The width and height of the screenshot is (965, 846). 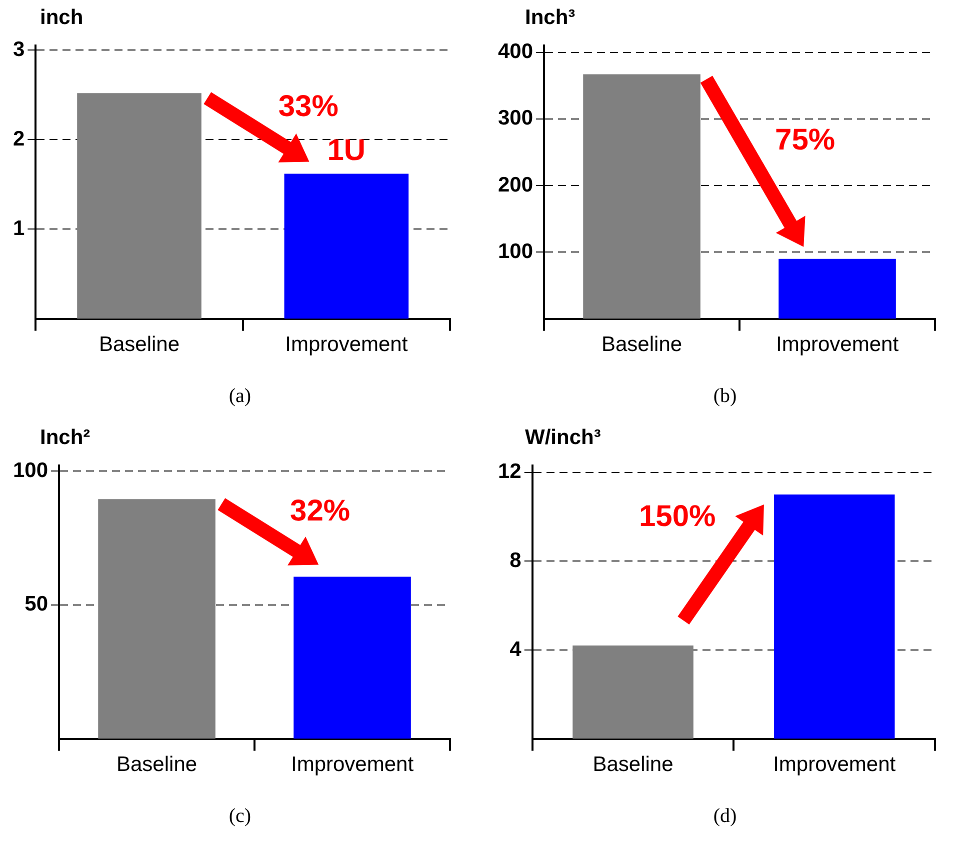 I want to click on text: (c), so click(x=240, y=816).